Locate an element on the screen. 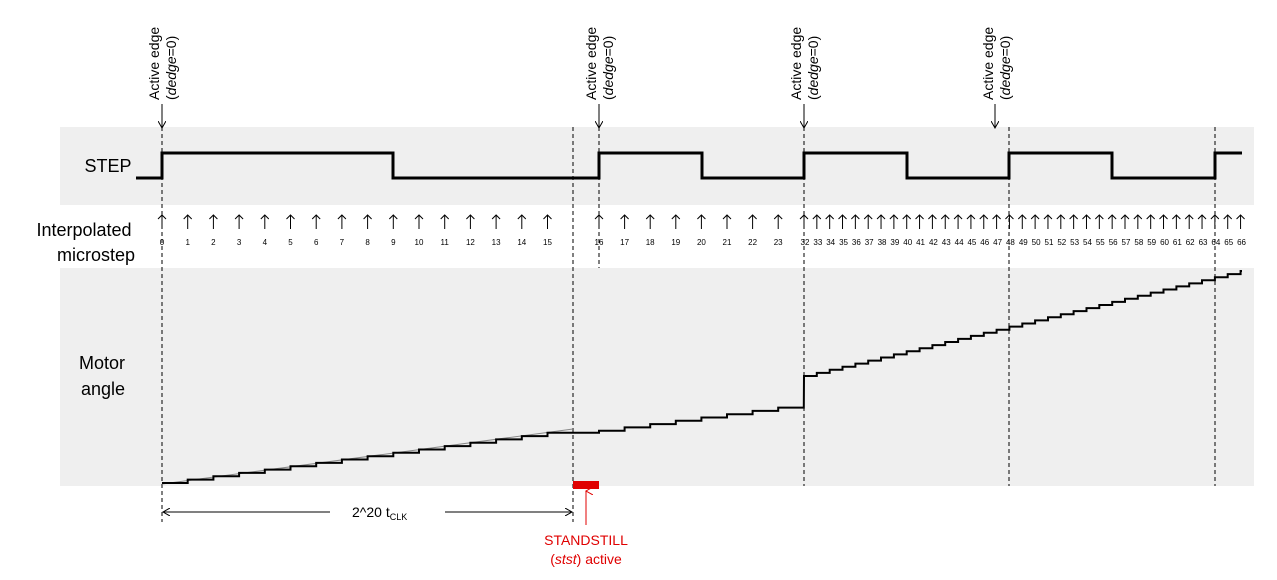  microstep-number: 39 is located at coordinates (894, 242).